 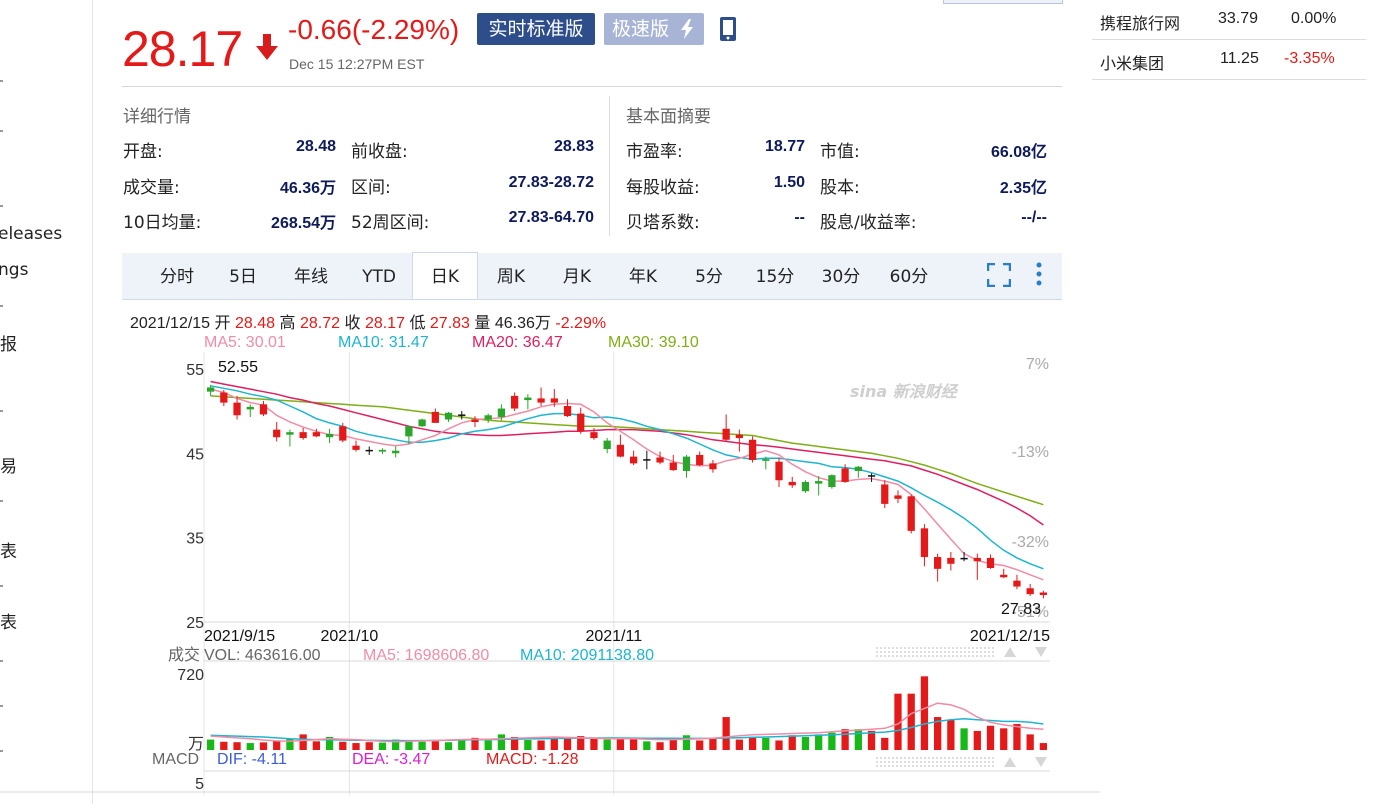 What do you see at coordinates (775, 277) in the screenshot?
I see `tab-15min: 15分` at bounding box center [775, 277].